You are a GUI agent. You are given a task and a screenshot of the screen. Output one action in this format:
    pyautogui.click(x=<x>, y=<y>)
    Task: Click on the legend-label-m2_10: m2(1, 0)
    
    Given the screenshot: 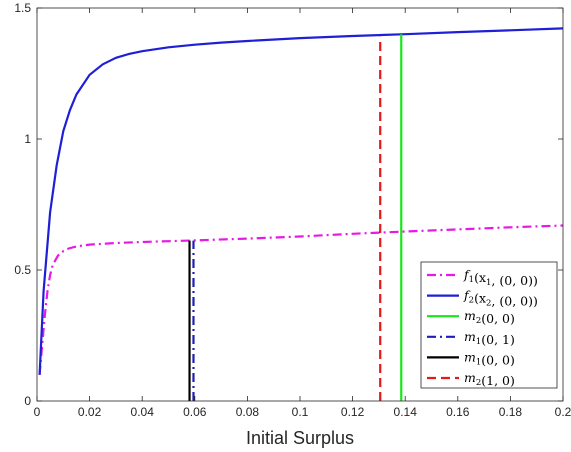 What is the action you would take?
    pyautogui.click(x=489, y=379)
    